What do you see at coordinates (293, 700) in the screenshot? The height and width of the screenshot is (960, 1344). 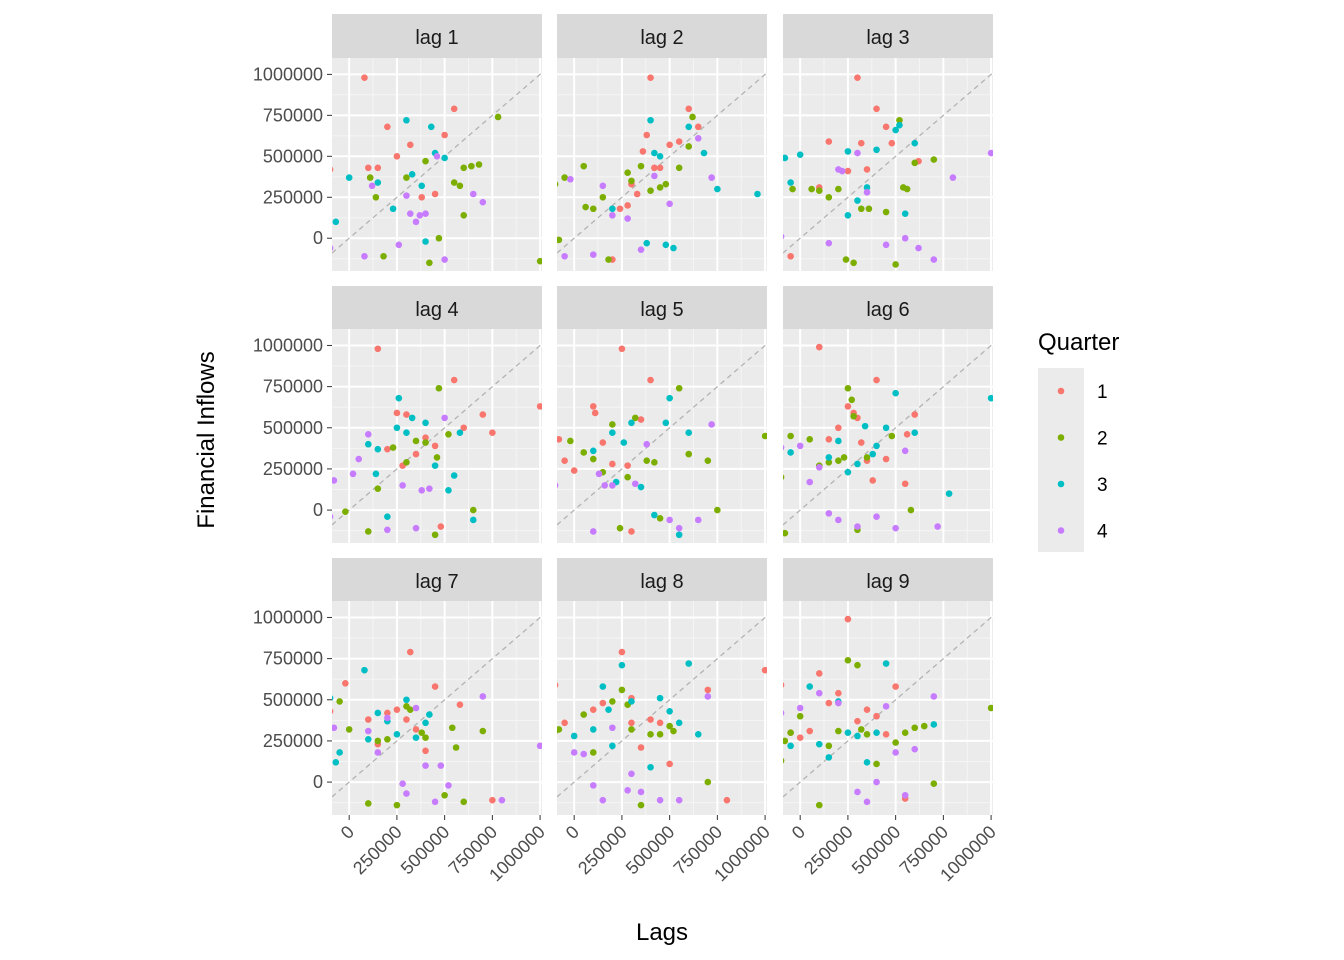 I see `y-tick-label: 500000` at bounding box center [293, 700].